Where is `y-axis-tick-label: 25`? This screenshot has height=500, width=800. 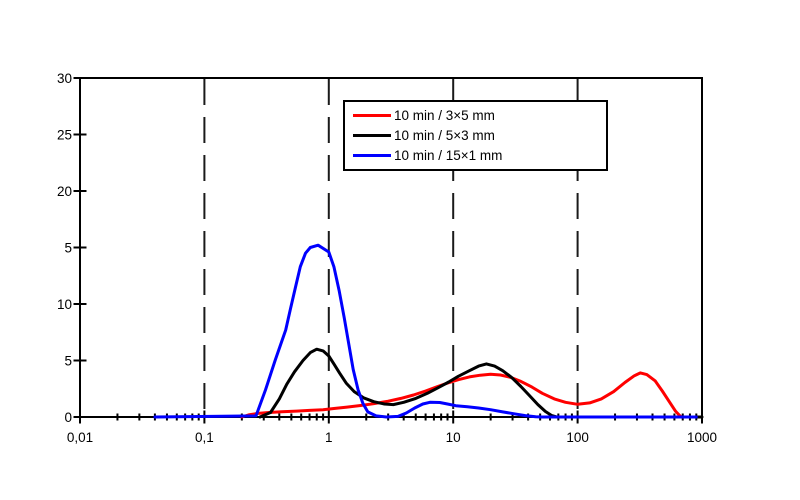 y-axis-tick-label: 25 is located at coordinates (64, 135).